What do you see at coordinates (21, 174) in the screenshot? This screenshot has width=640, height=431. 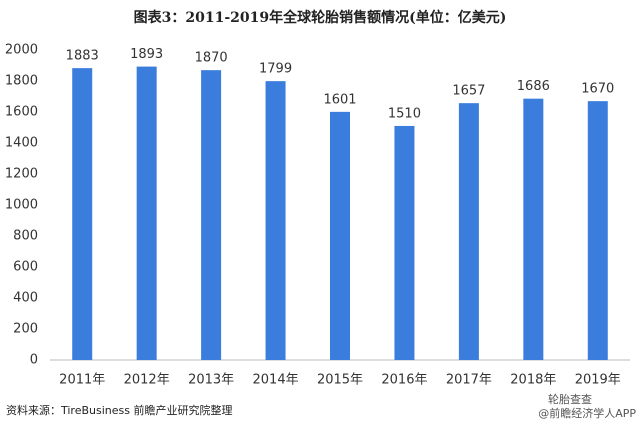 I see `y-tick-label: 1200` at bounding box center [21, 174].